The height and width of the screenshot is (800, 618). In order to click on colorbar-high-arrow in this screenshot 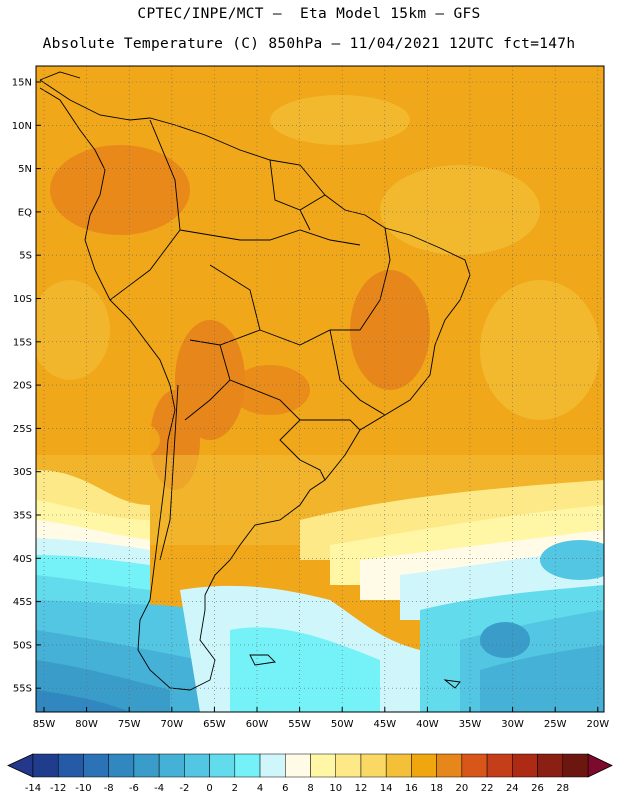, I will do `click(600, 765)`.